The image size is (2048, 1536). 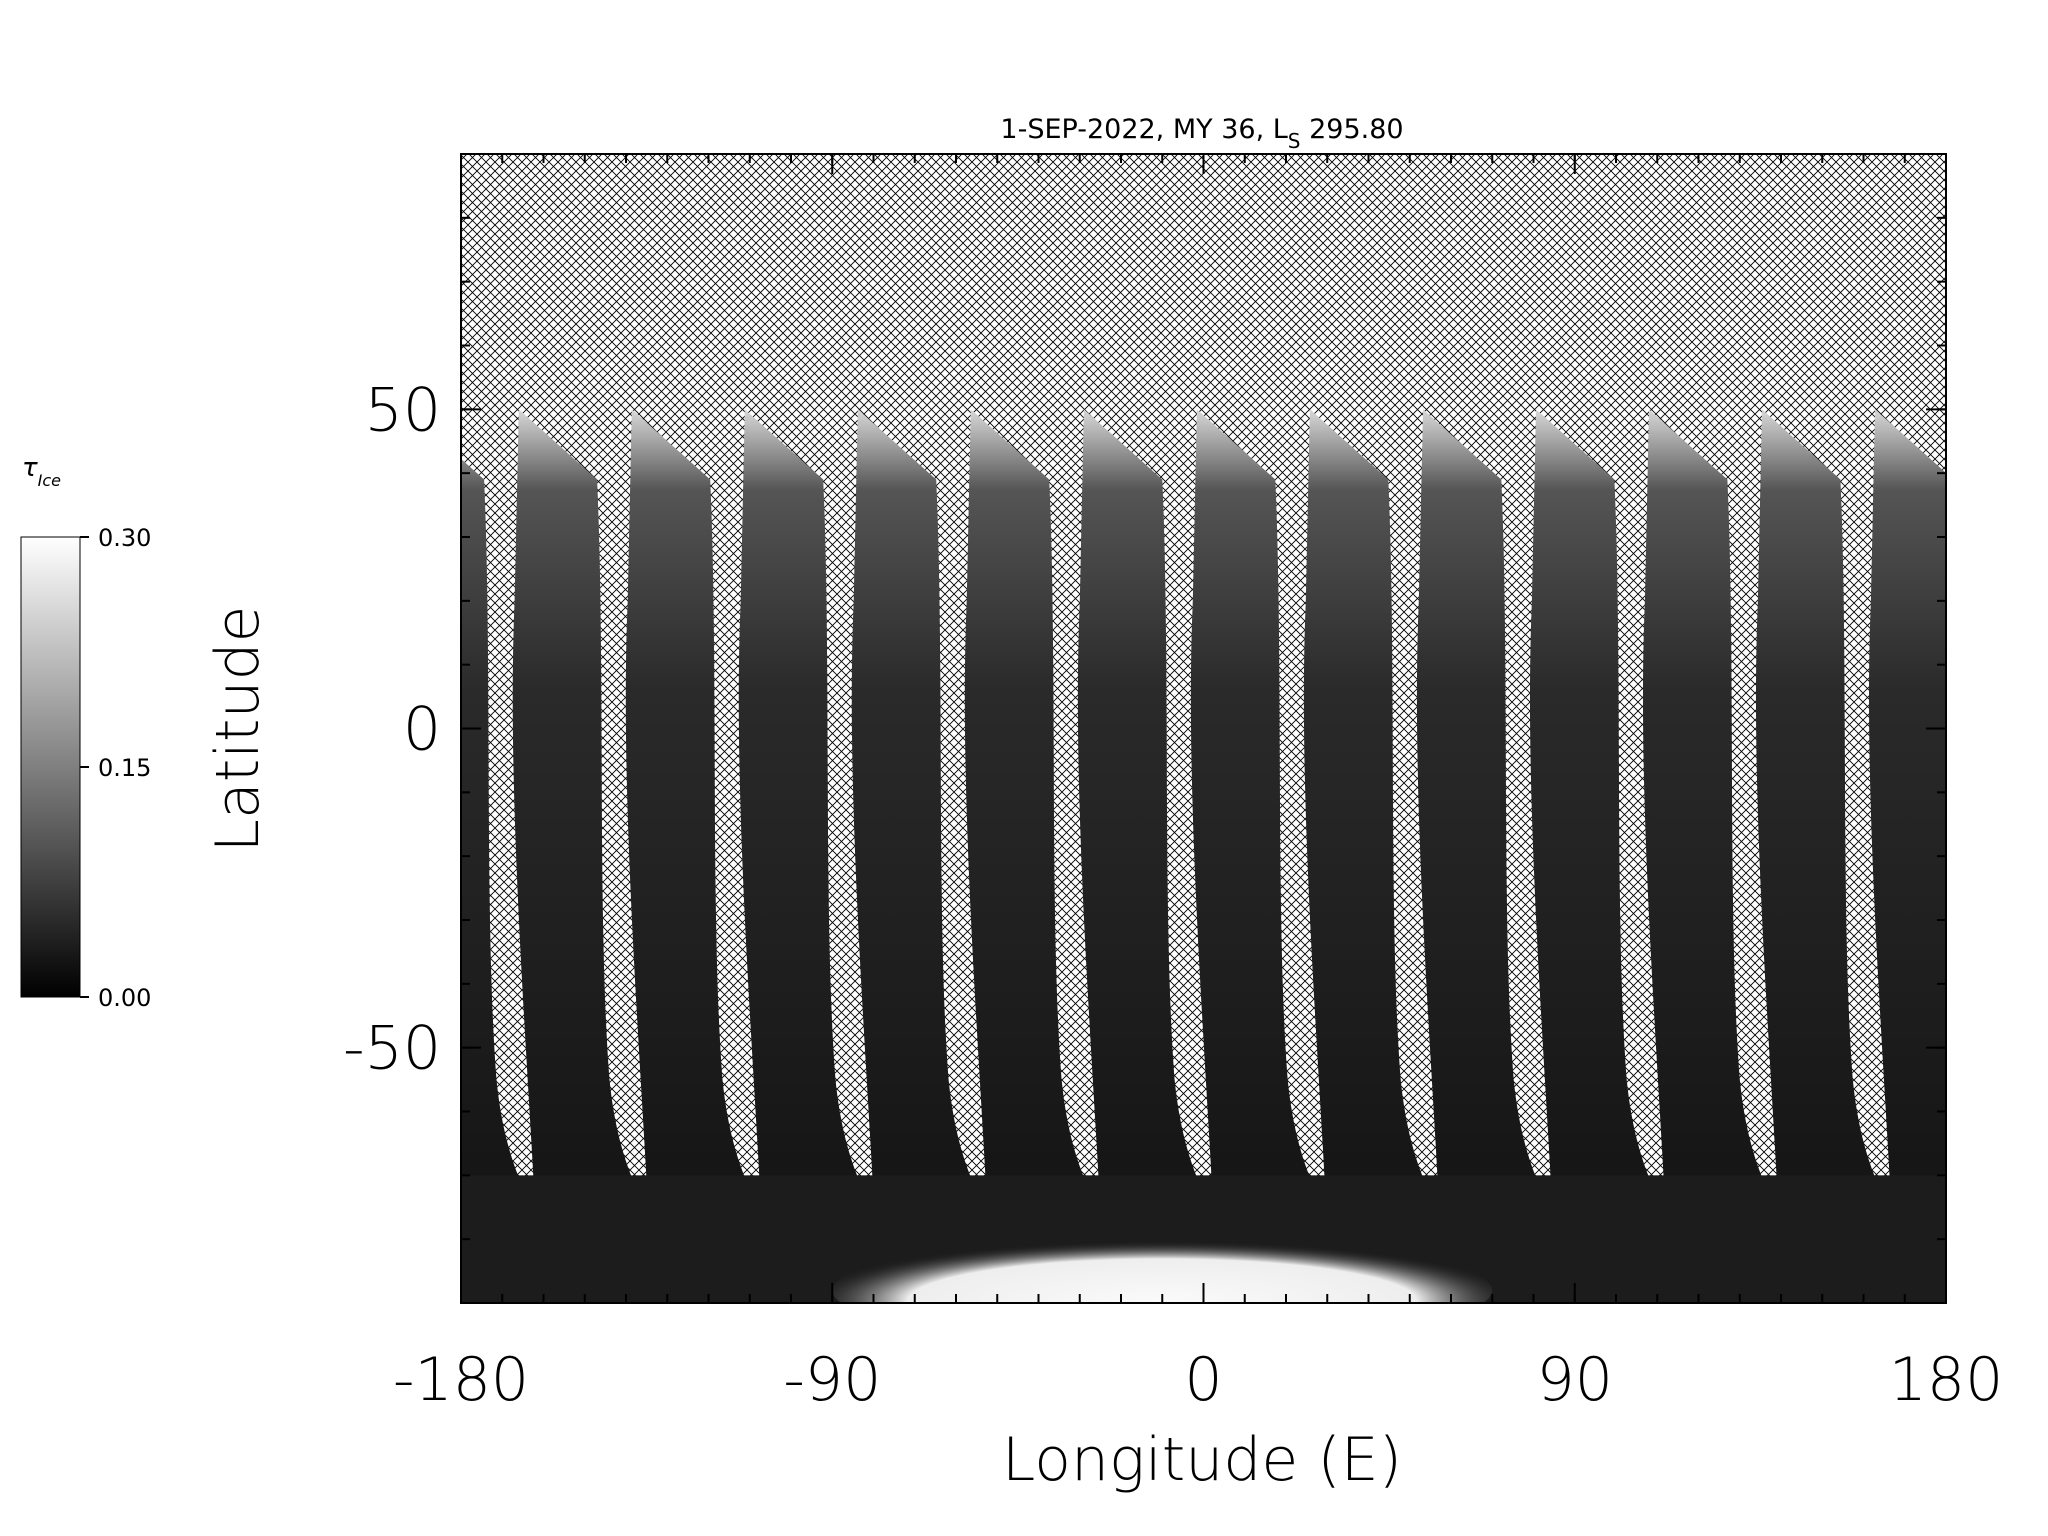 I want to click on polar-cap, so click(x=1162, y=1269).